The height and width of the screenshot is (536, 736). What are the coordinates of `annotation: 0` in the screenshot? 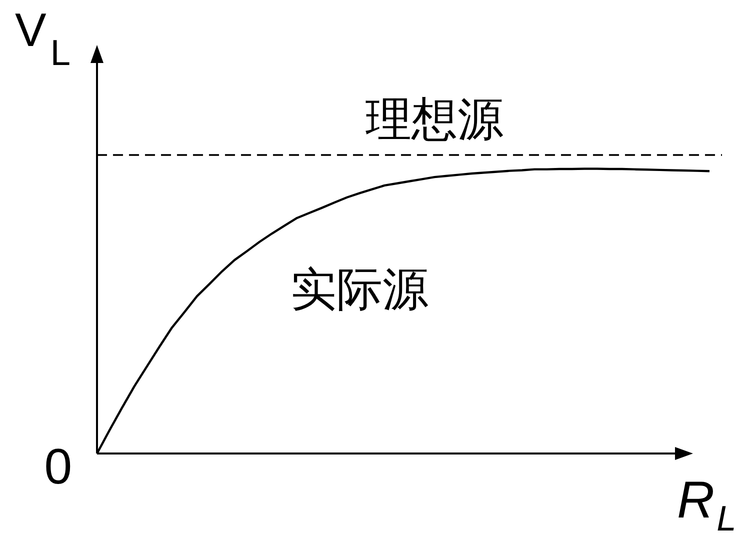 It's located at (58, 466).